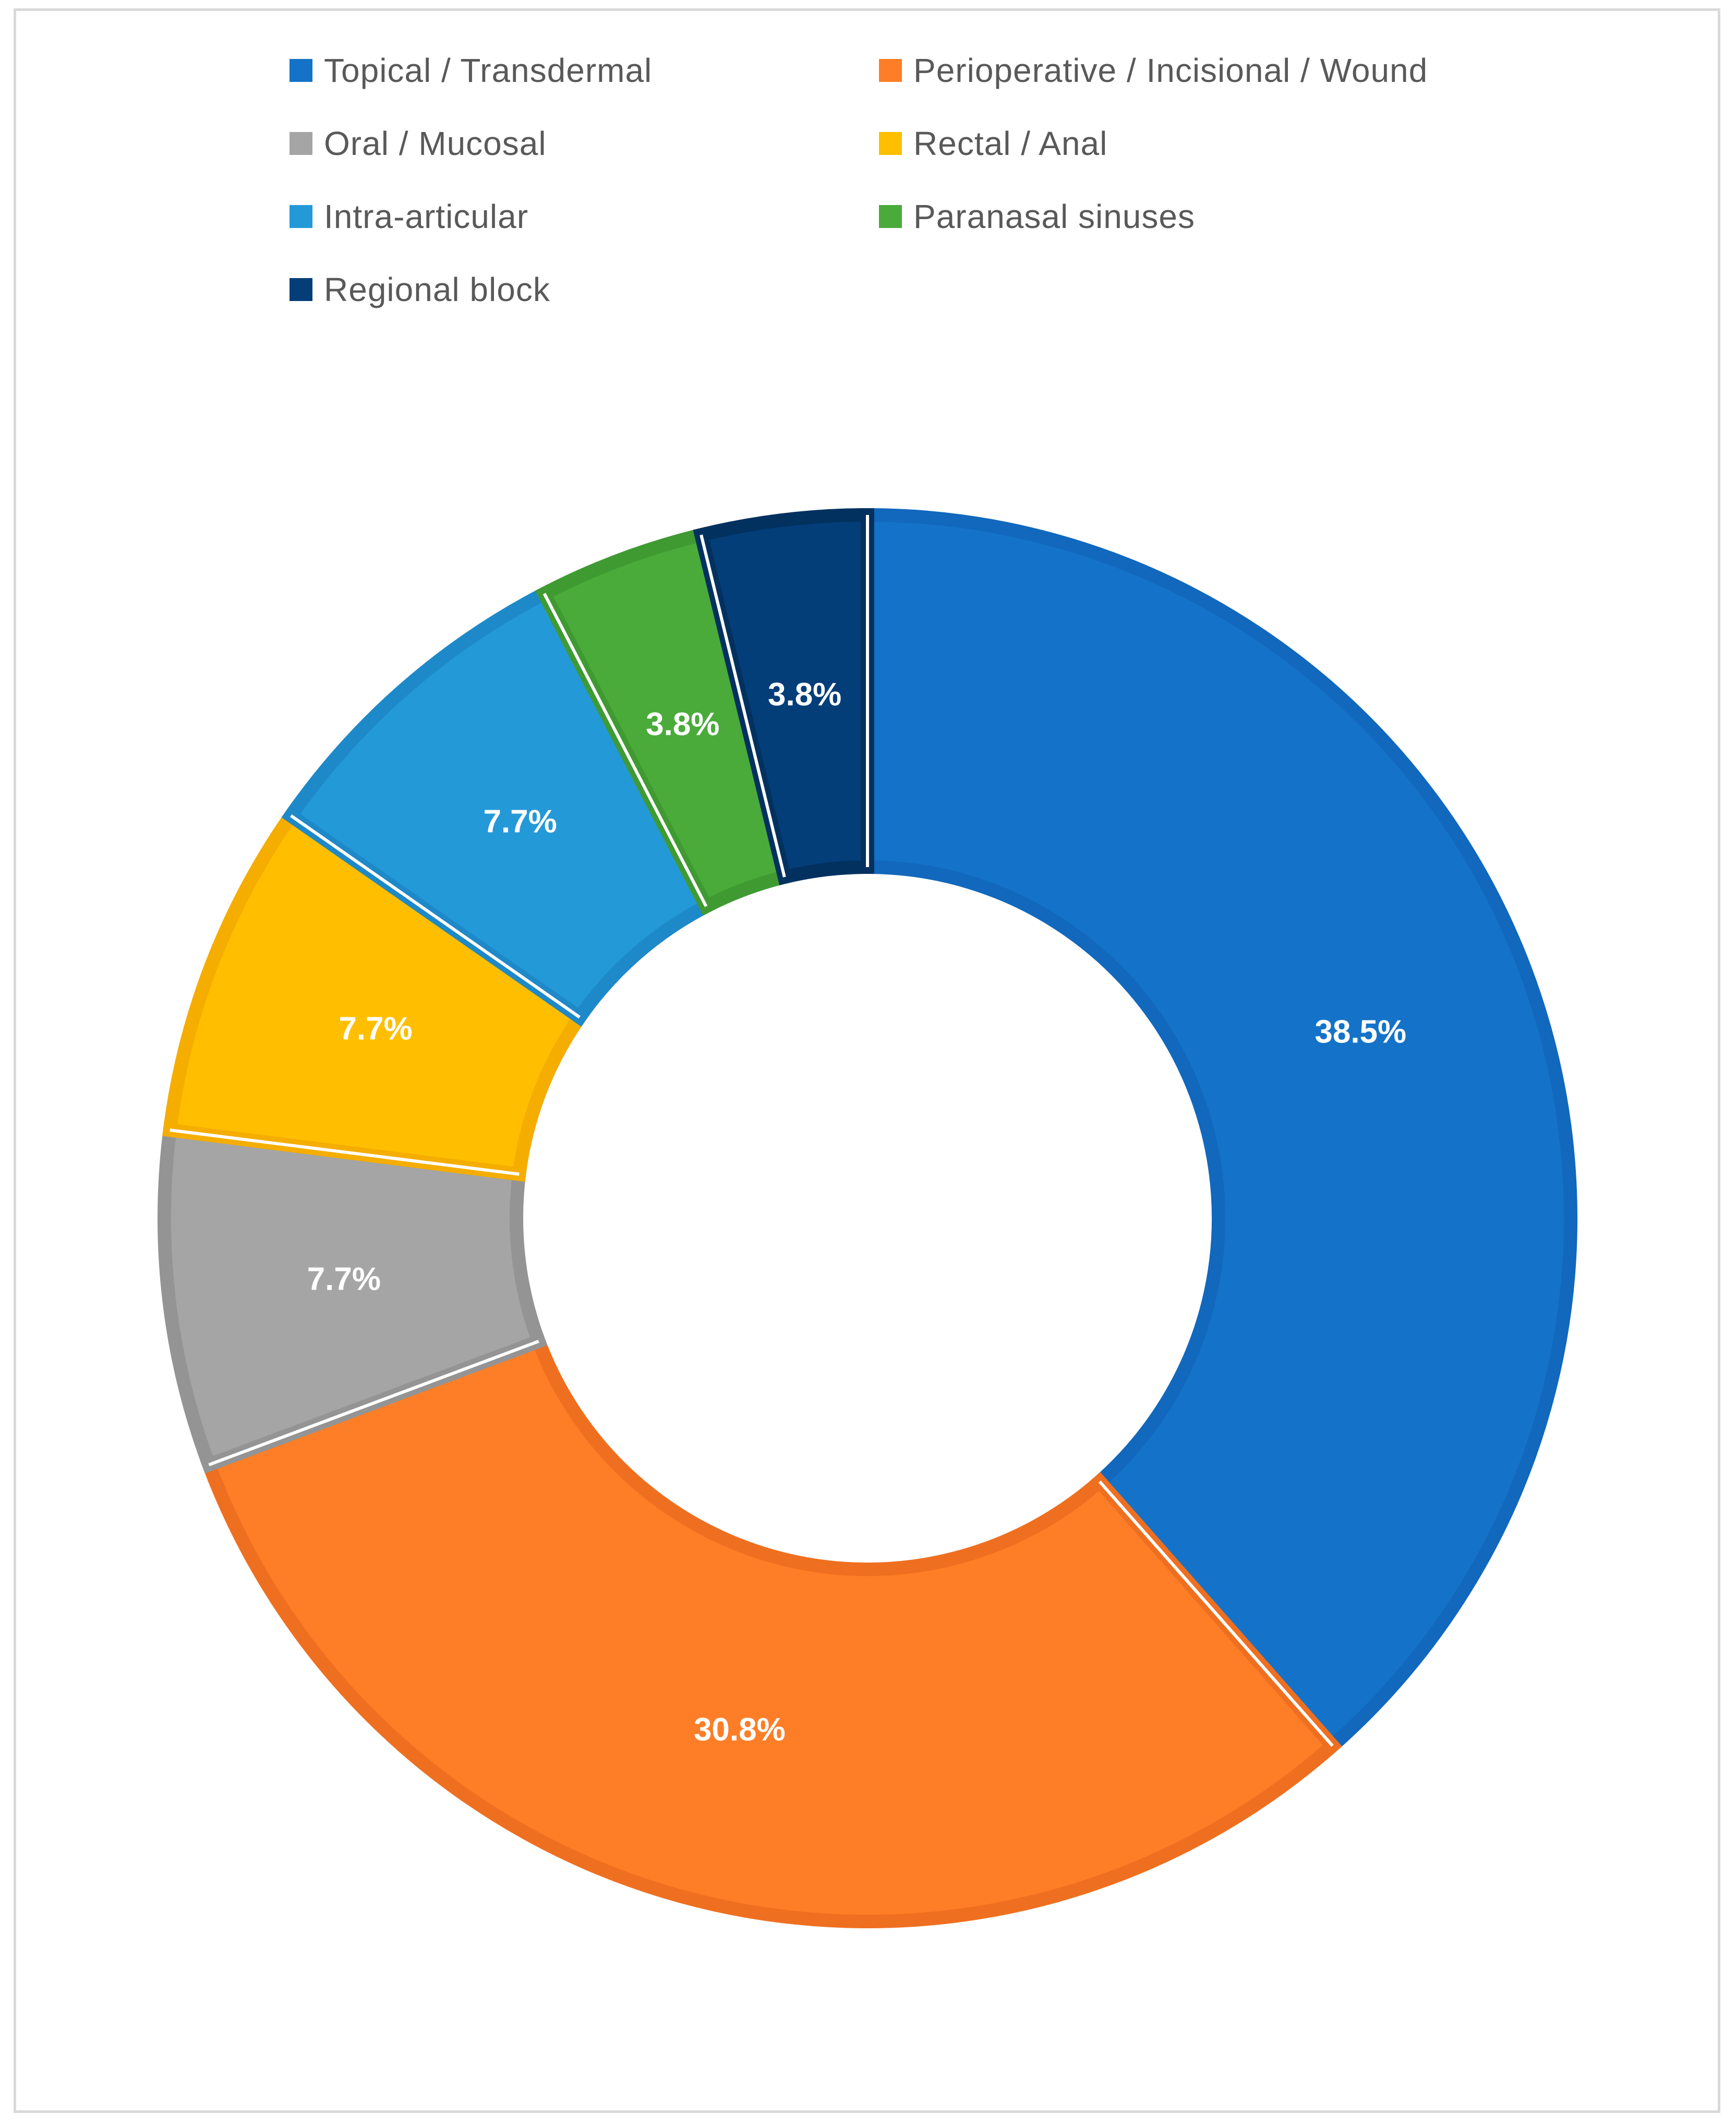  What do you see at coordinates (584, 216) in the screenshot?
I see `legend-item-intra-articular: Intra-articular` at bounding box center [584, 216].